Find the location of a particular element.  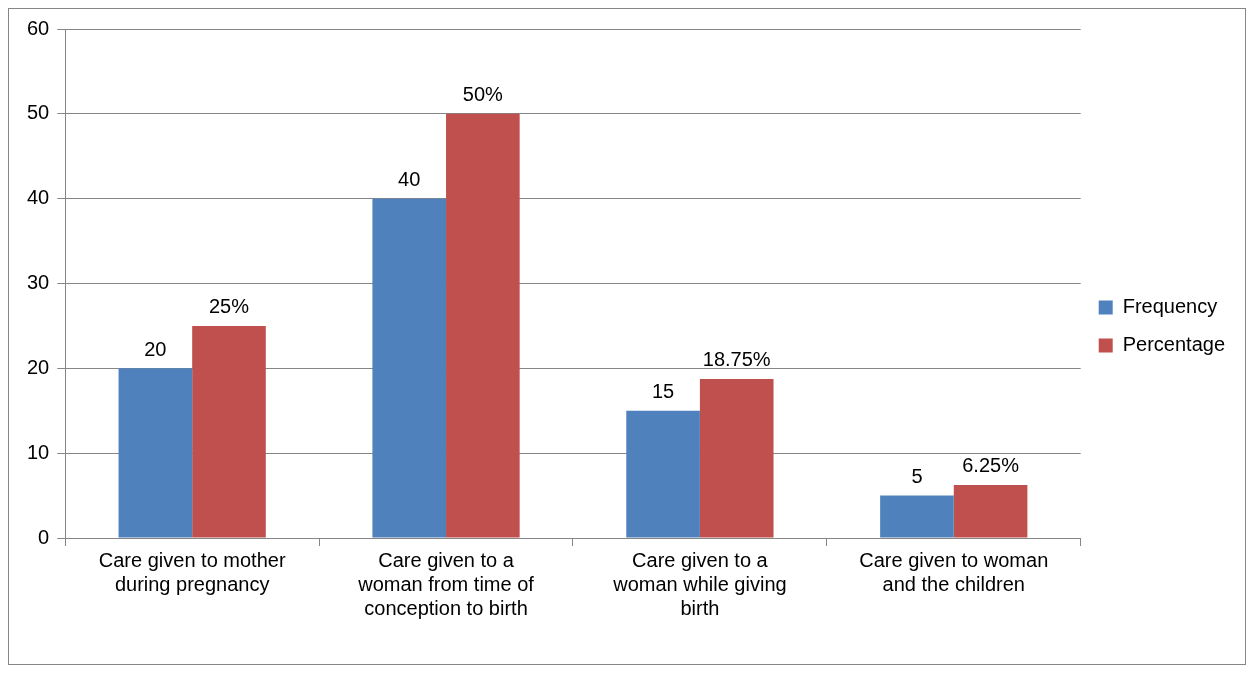

data-label: 5 is located at coordinates (917, 476).